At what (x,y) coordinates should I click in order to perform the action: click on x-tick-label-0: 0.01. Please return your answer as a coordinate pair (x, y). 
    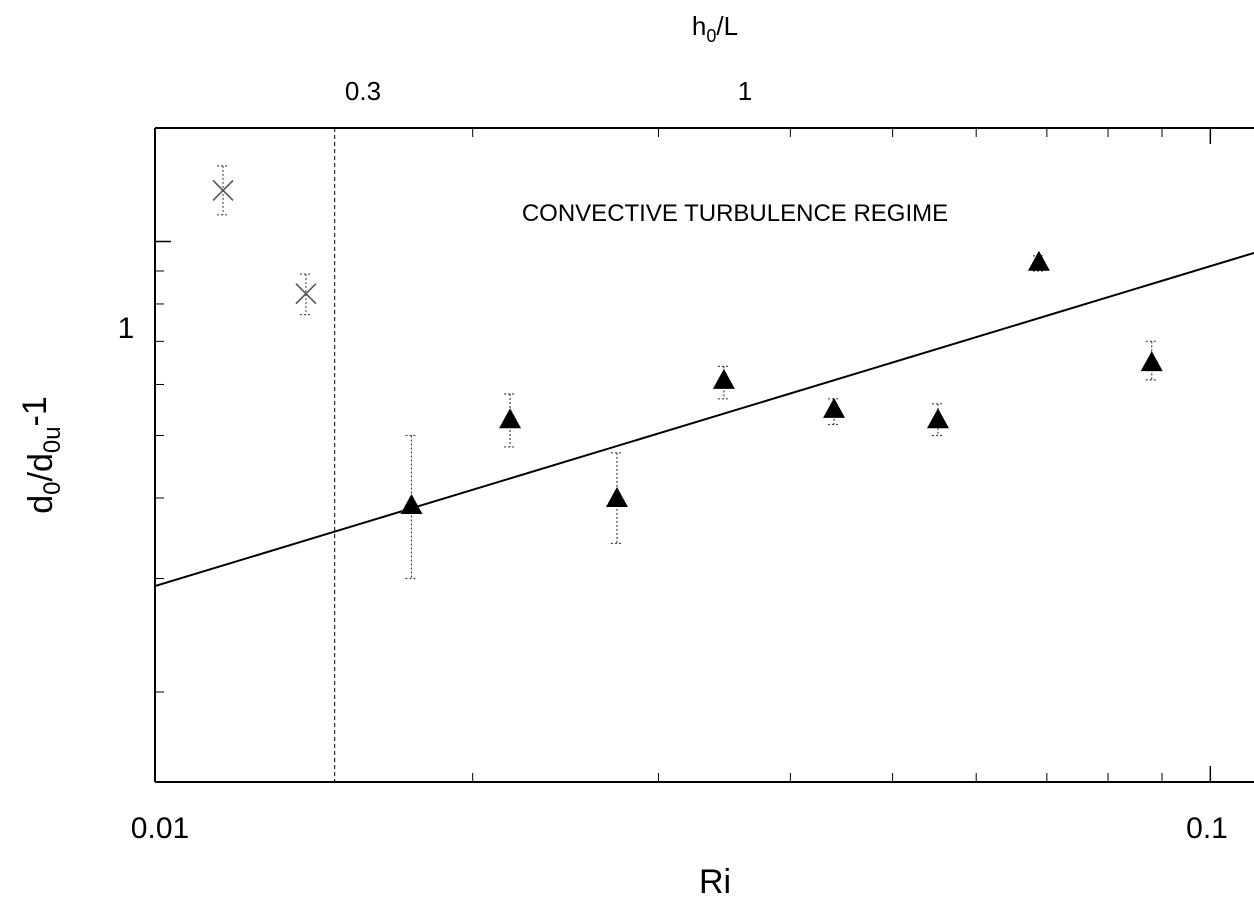
    Looking at the image, I should click on (160, 828).